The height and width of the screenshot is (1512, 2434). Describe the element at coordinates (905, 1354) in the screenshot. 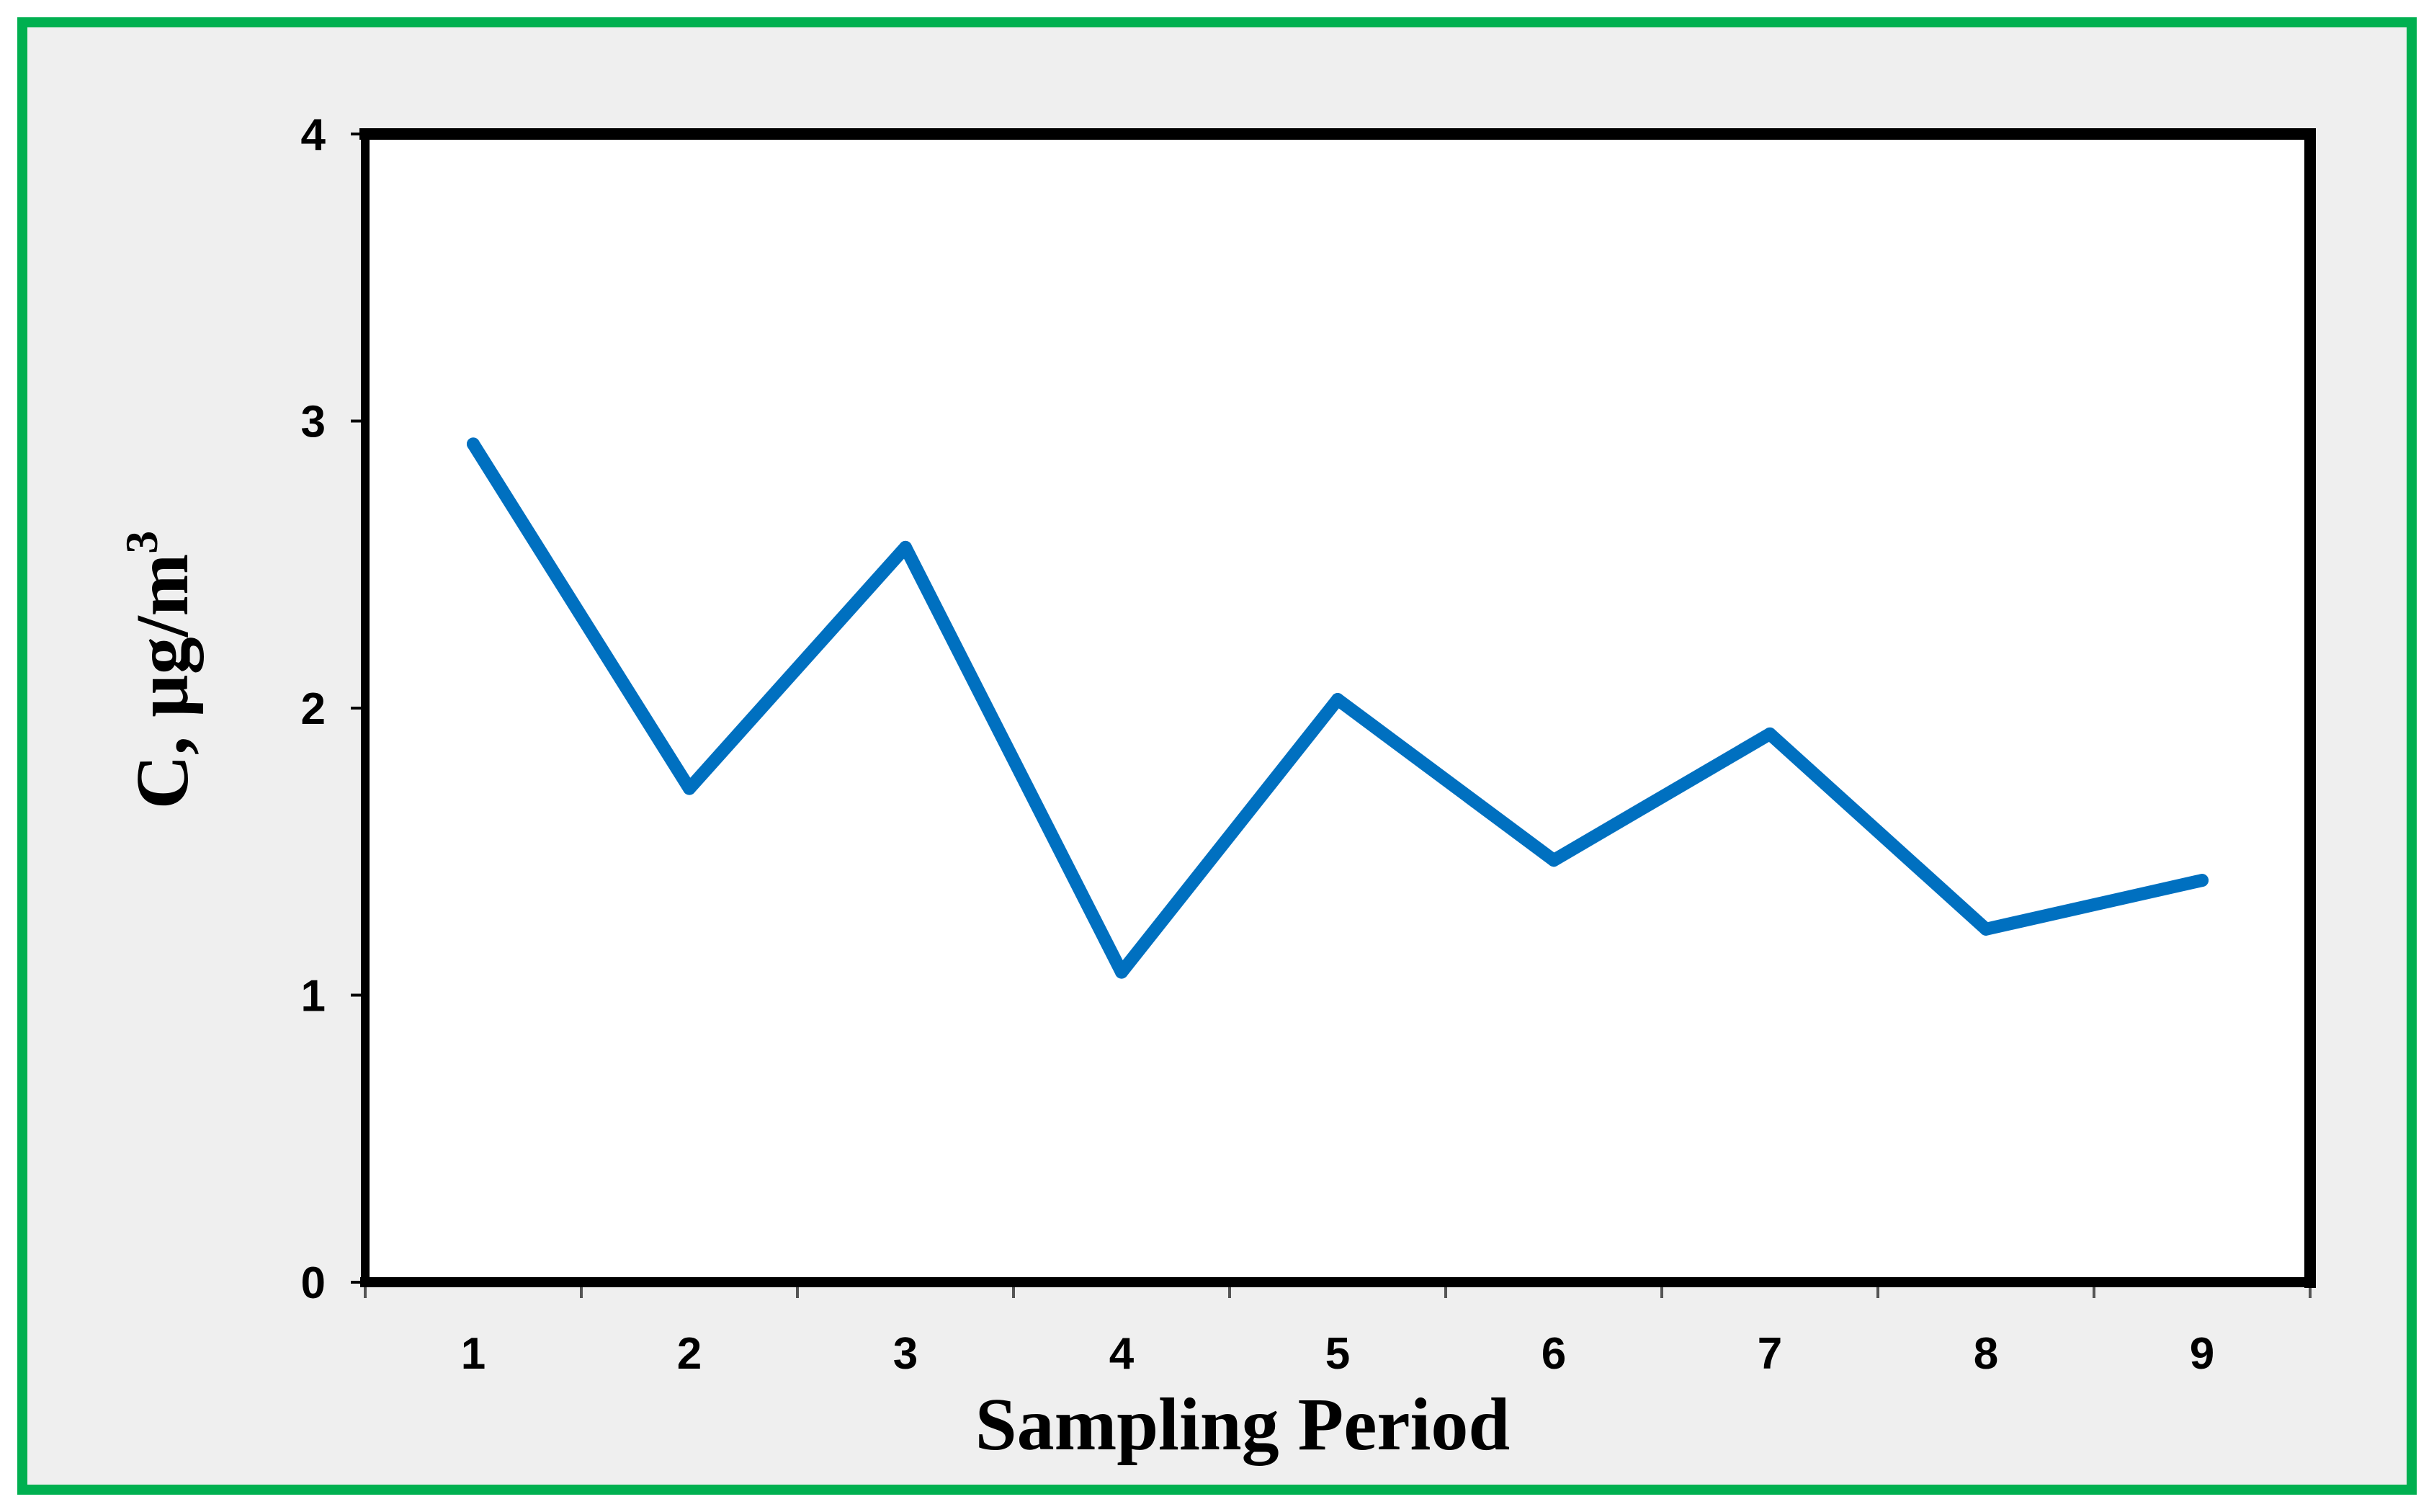

I see `x-tick-label: 3` at that location.